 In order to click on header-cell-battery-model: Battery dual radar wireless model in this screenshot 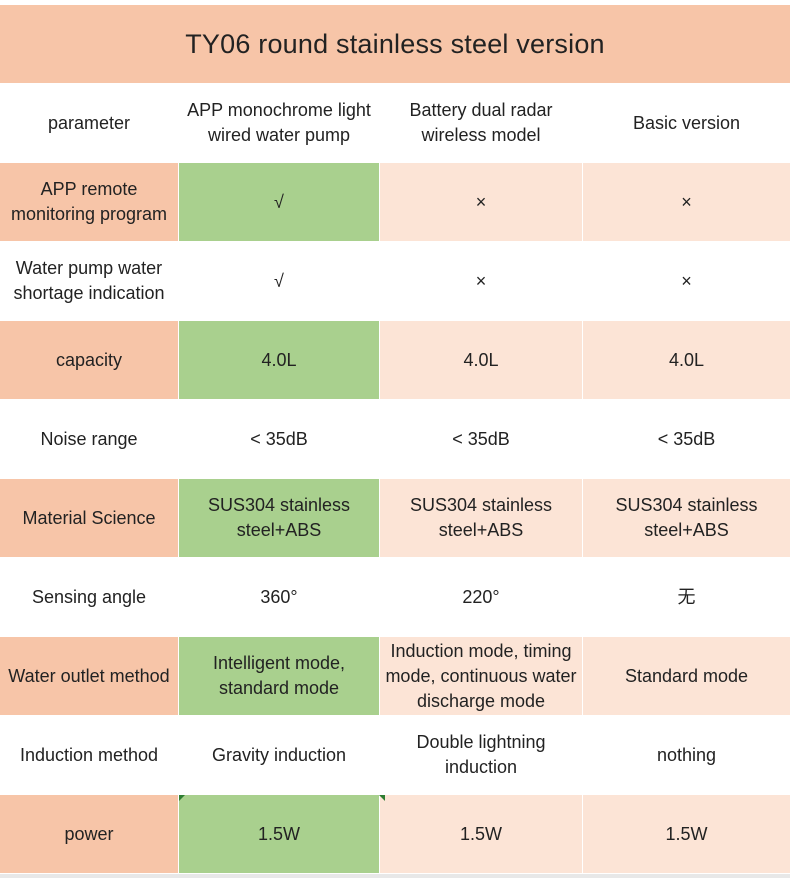, I will do `click(481, 123)`.